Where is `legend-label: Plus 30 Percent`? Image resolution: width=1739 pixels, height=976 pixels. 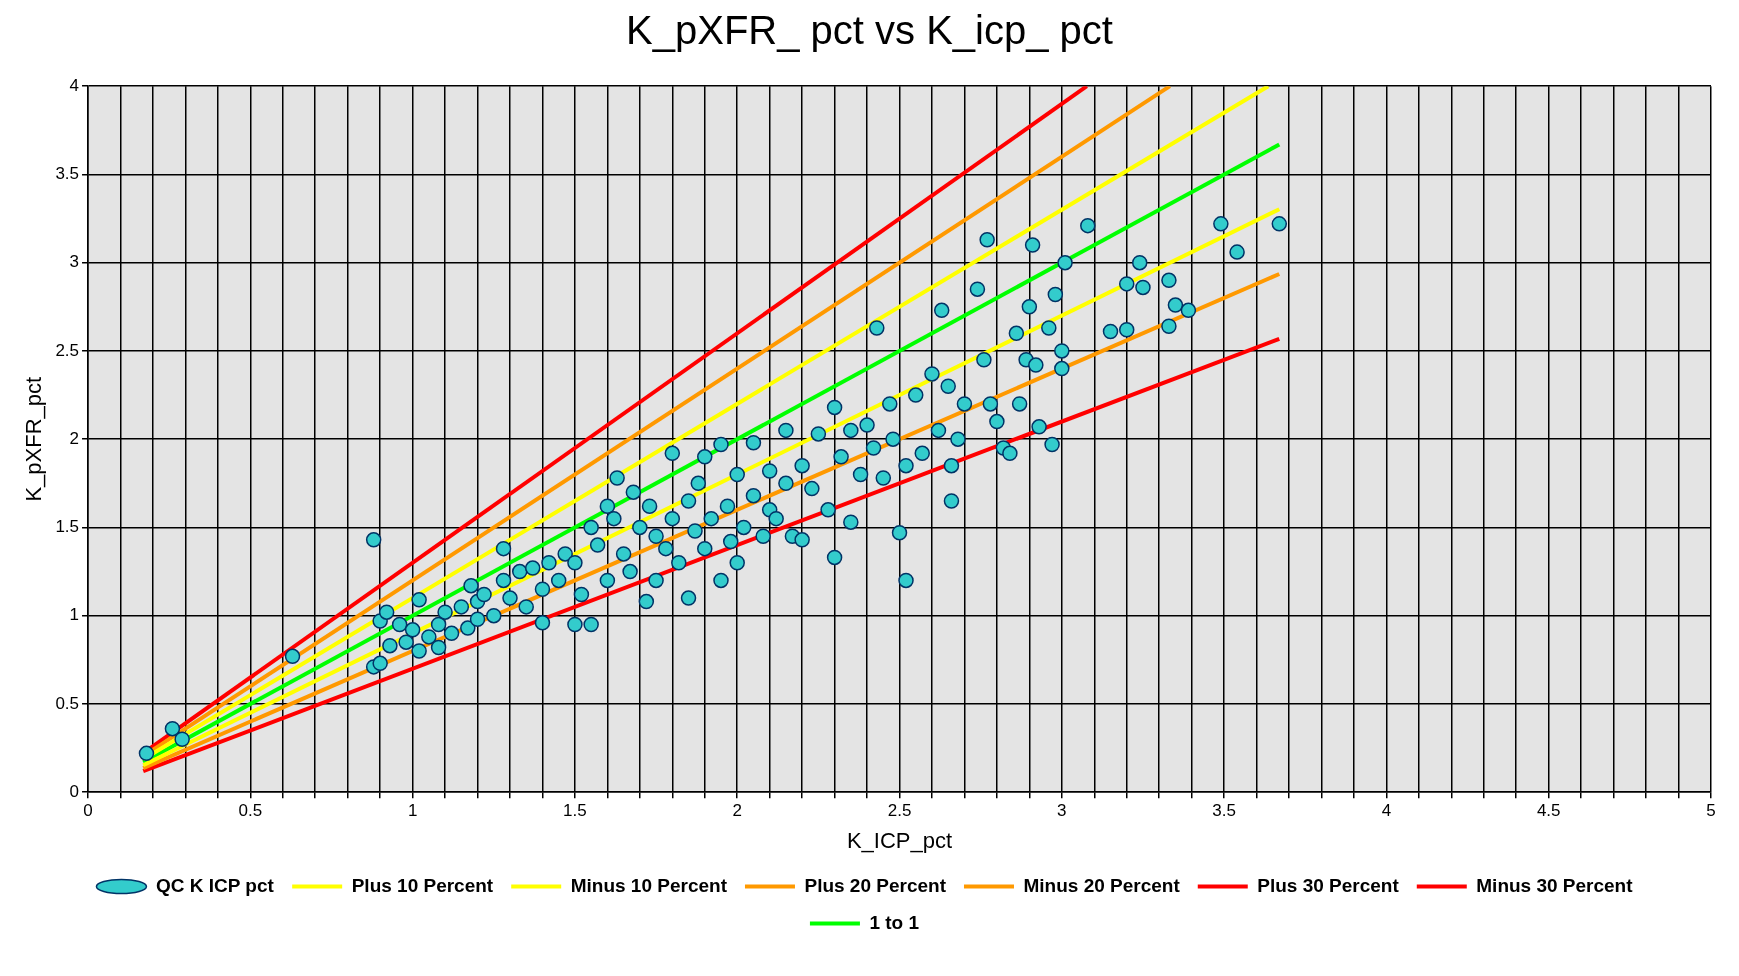 legend-label: Plus 30 Percent is located at coordinates (1328, 885).